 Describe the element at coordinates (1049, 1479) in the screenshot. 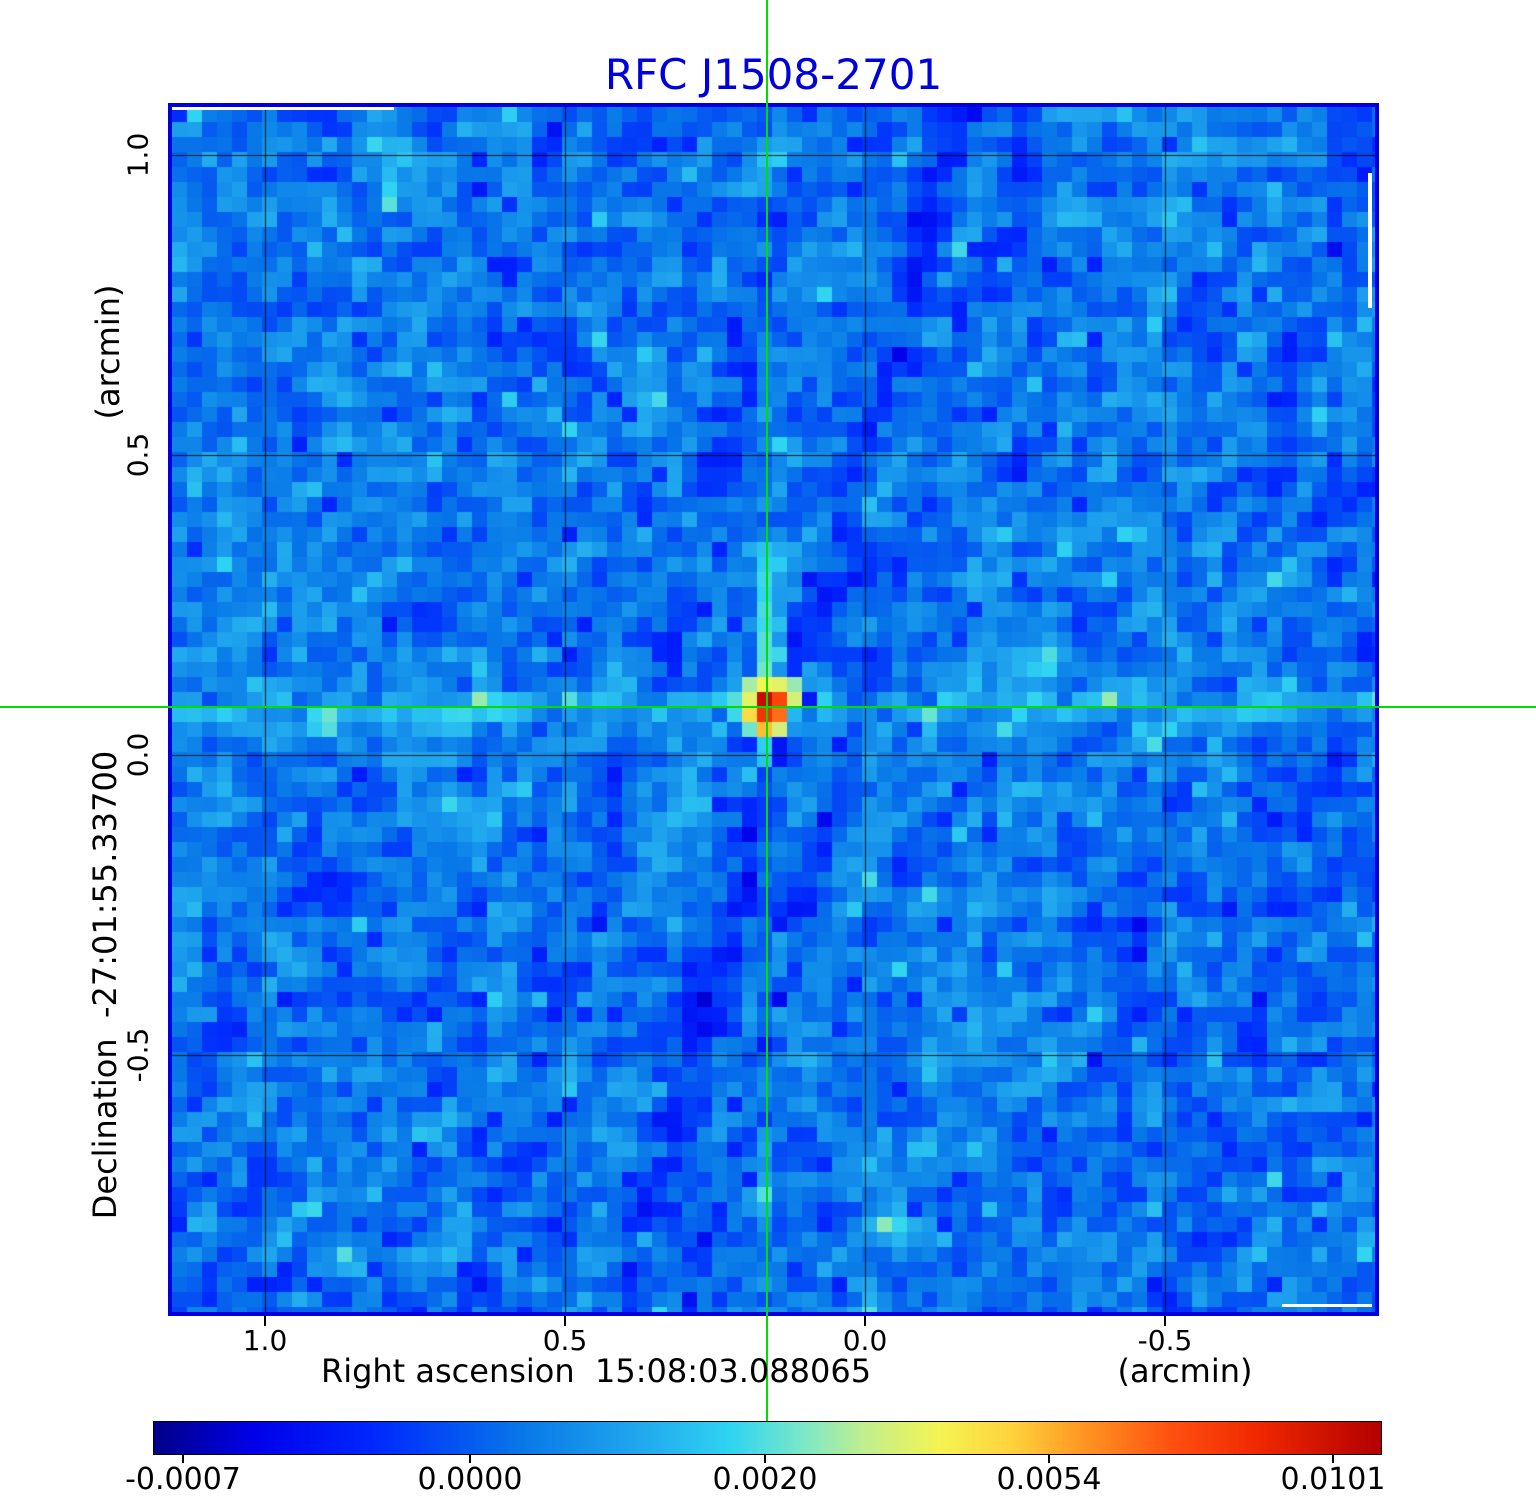

I see `colorbar-tick-label: 0.0054` at that location.